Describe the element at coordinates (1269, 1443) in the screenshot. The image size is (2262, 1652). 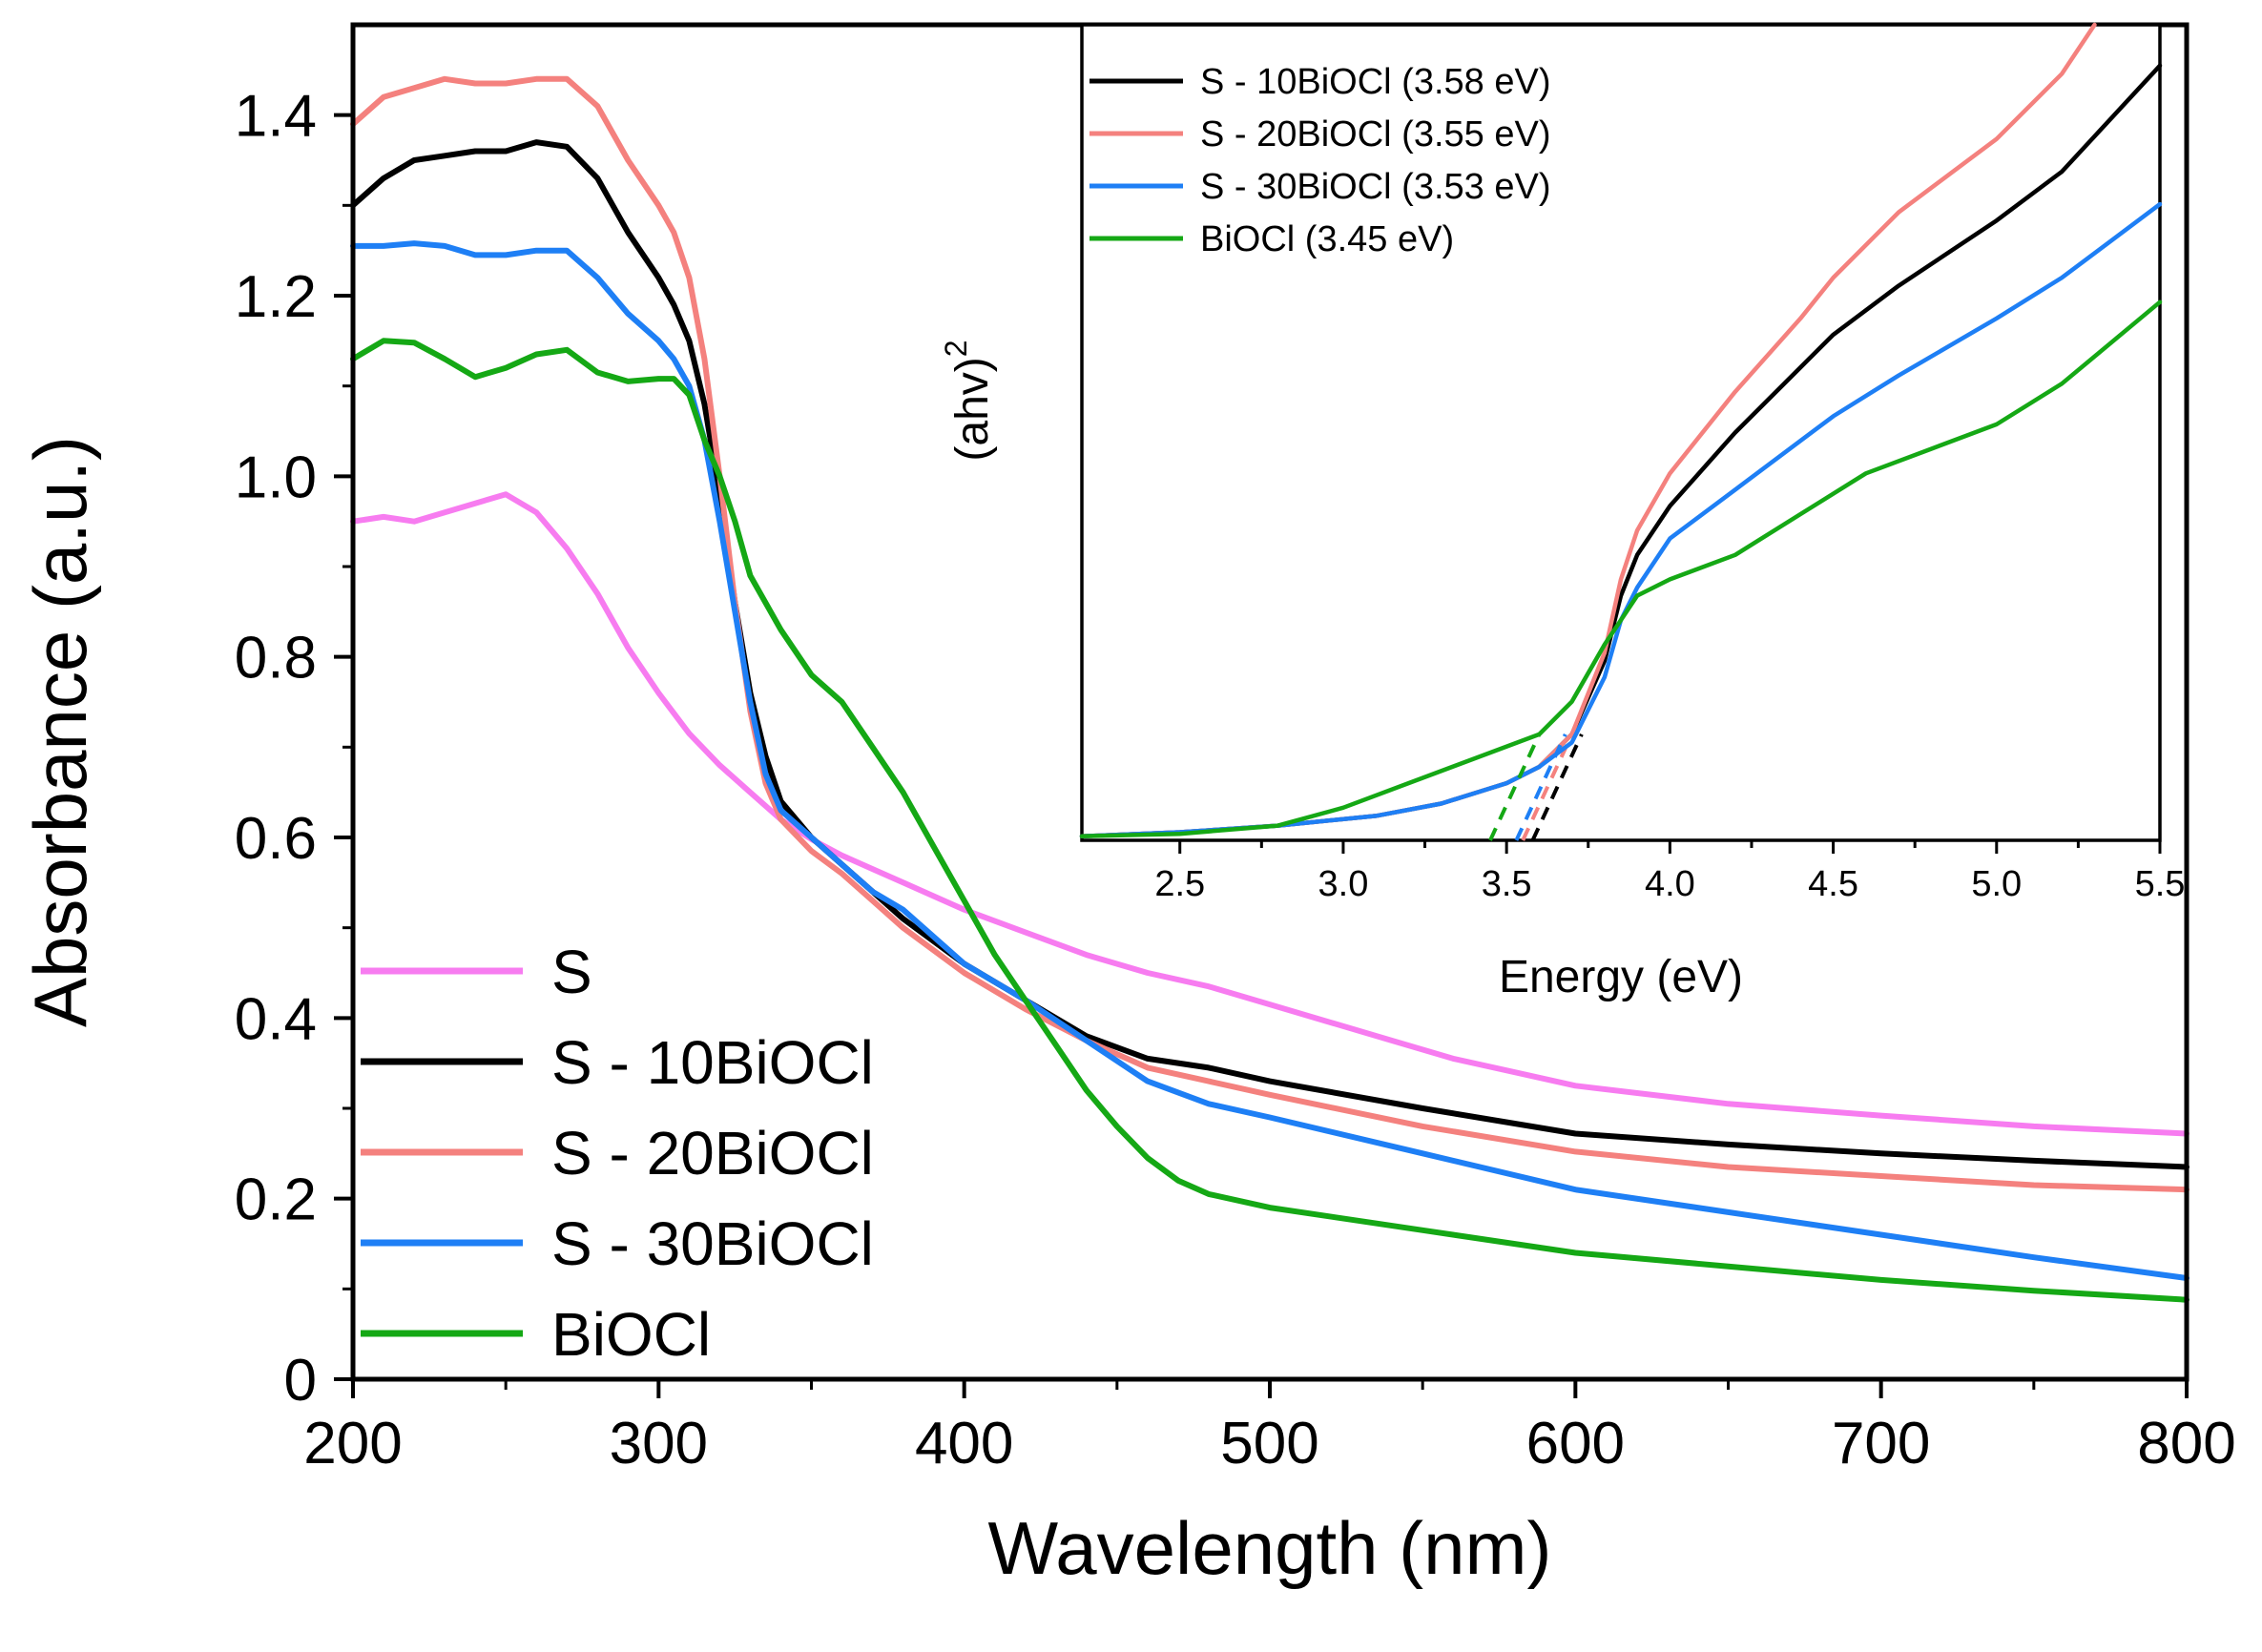
I see `x-tick-label: 500` at that location.